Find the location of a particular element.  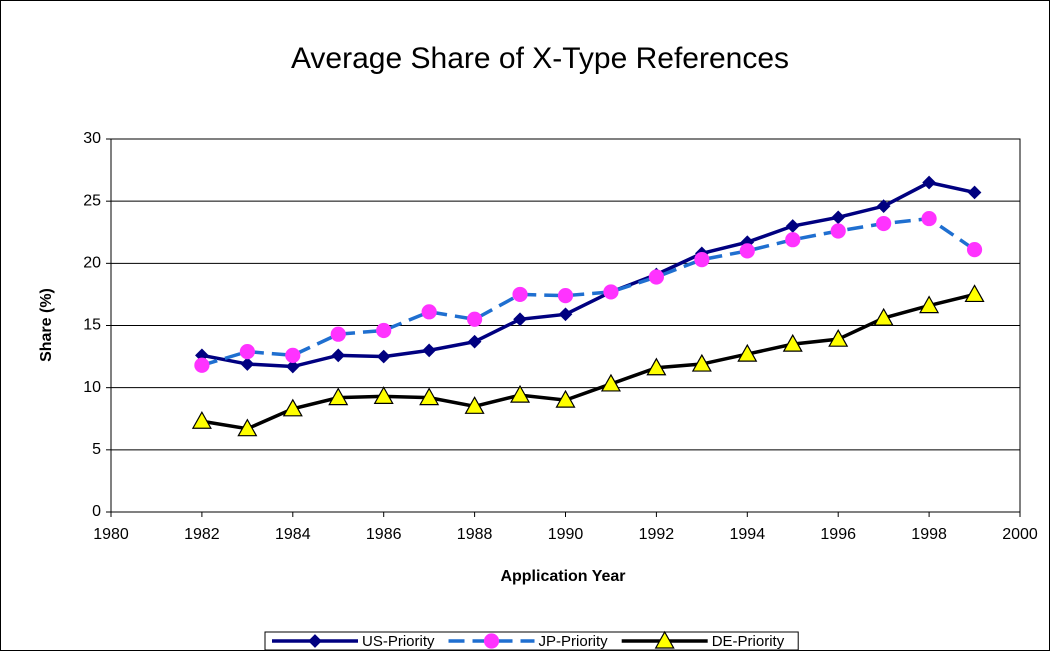

x-tick-label: 1998 is located at coordinates (929, 534).